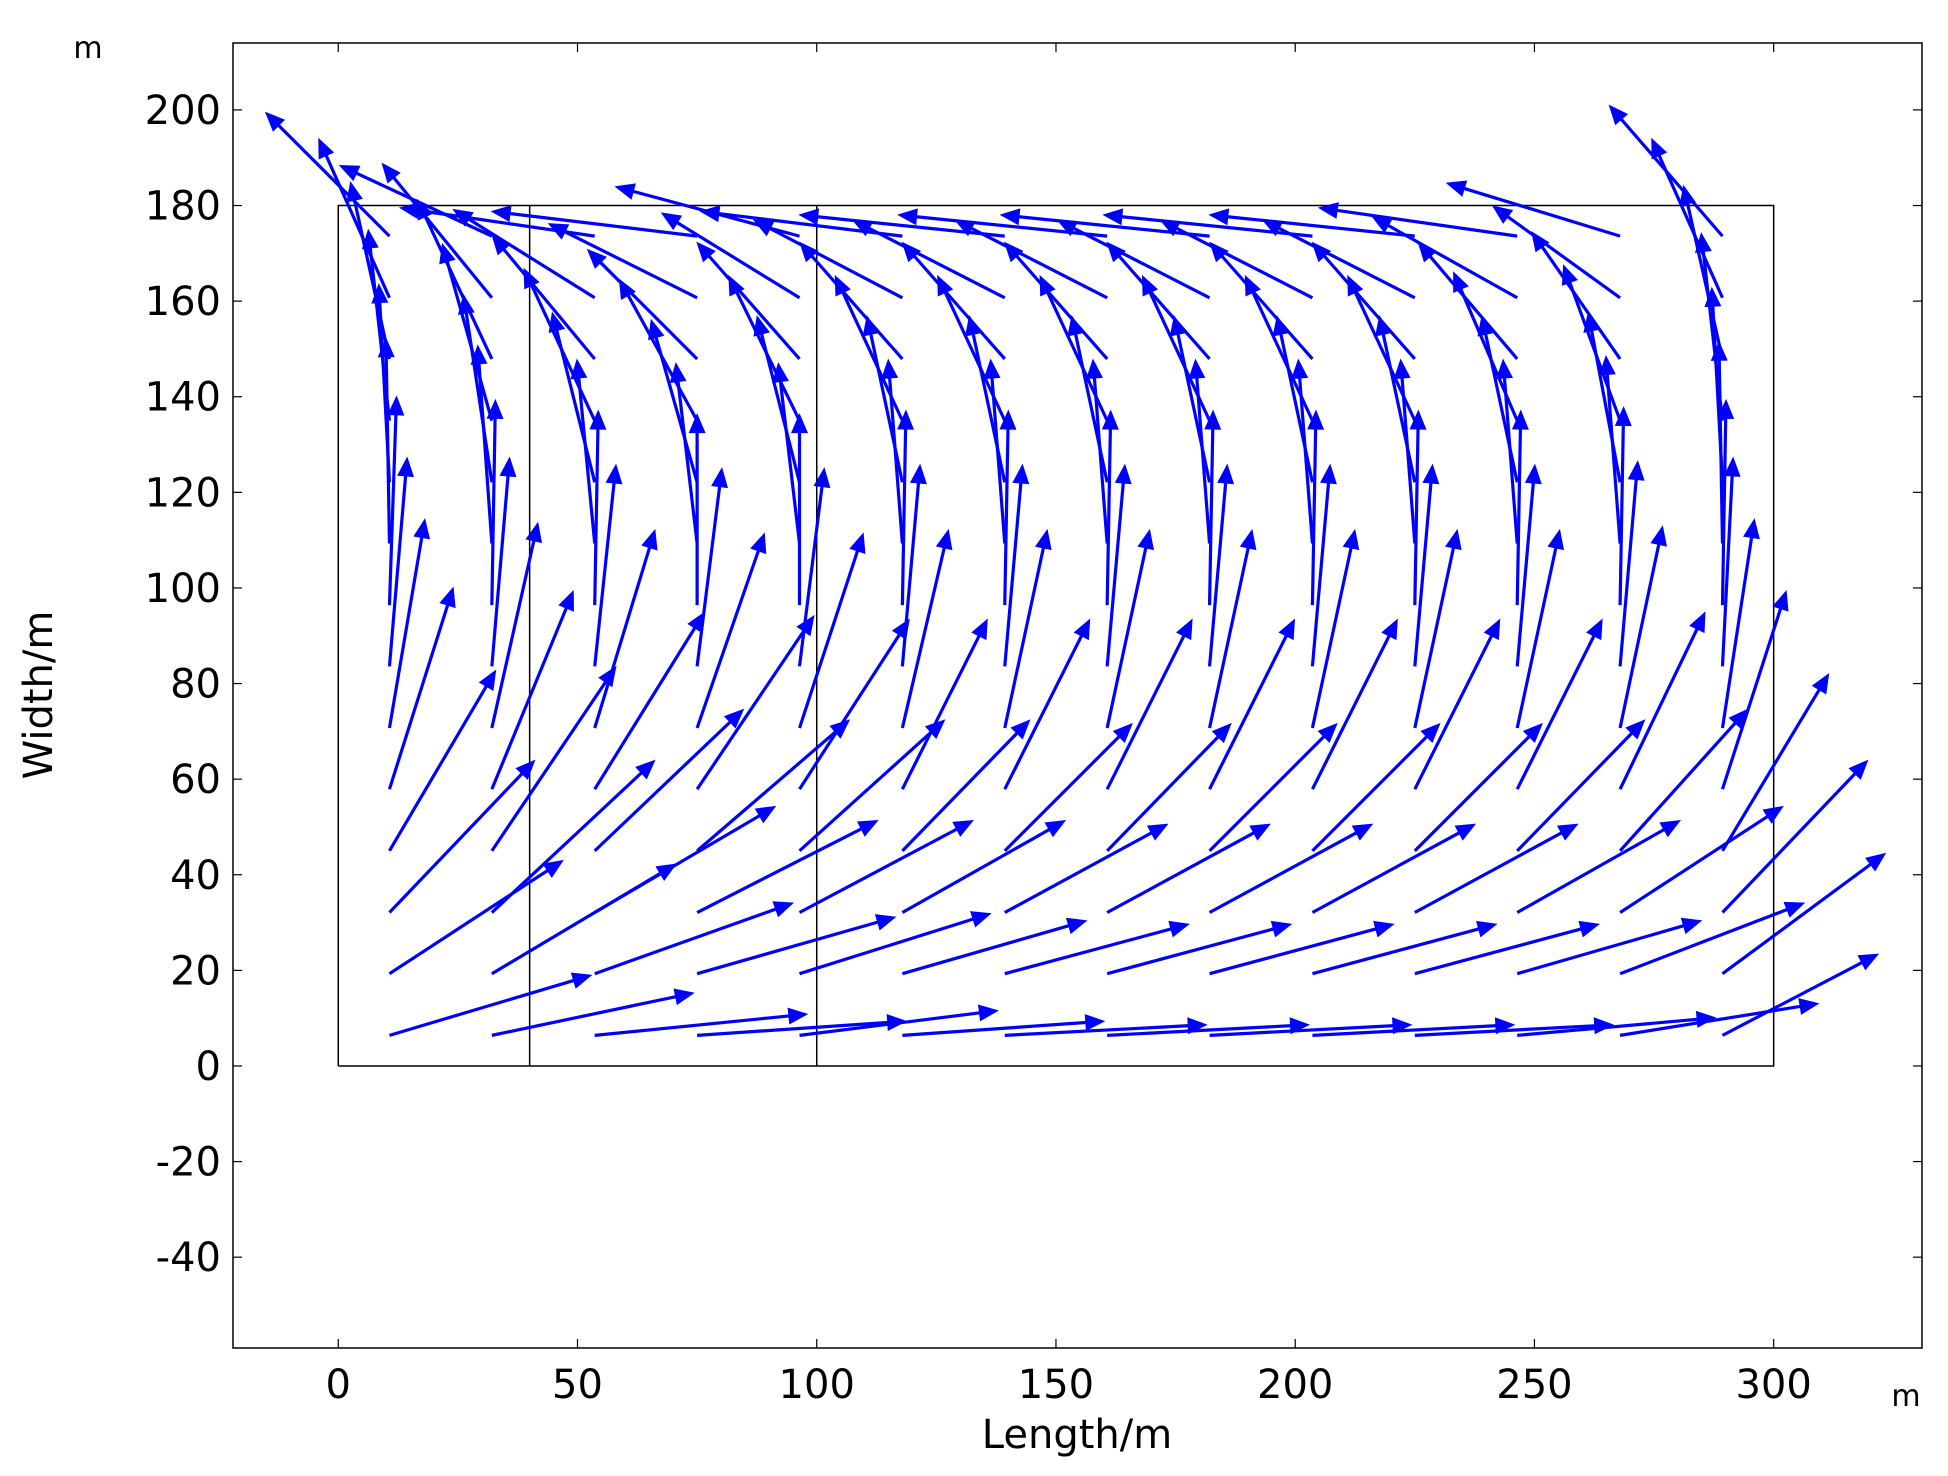 This screenshot has width=1948, height=1476. What do you see at coordinates (183, 493) in the screenshot?
I see `y-tick-label: 120` at bounding box center [183, 493].